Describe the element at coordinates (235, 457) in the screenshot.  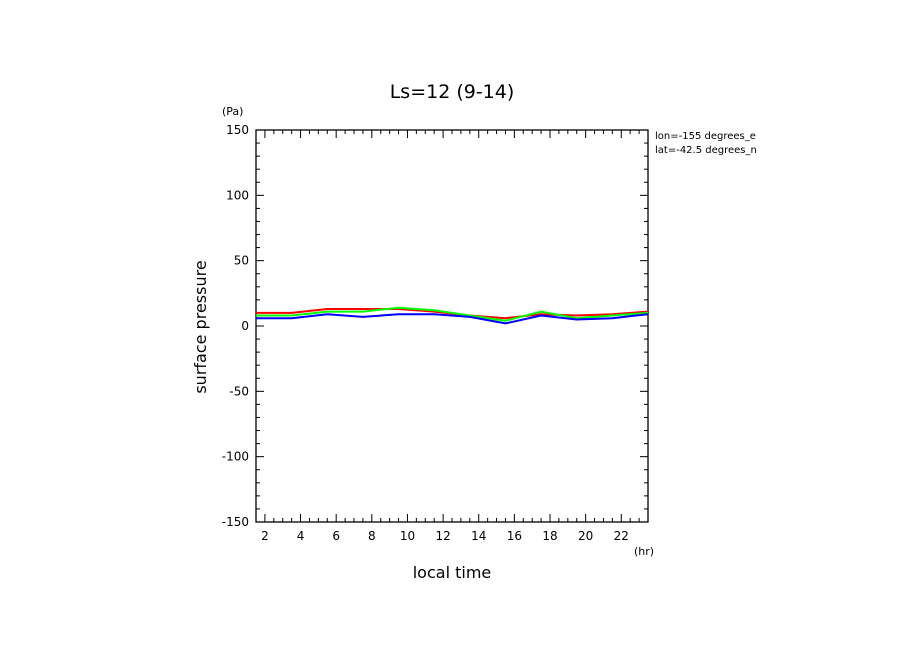
I see `y-tick-label: -100` at that location.